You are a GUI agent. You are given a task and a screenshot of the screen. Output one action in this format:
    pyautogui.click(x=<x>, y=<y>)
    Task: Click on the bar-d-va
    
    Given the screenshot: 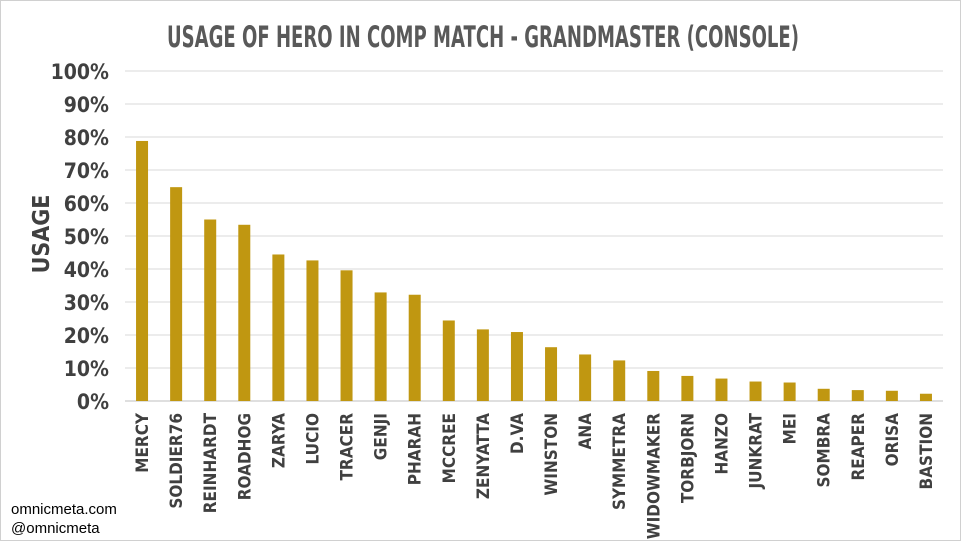 What is the action you would take?
    pyautogui.click(x=516, y=366)
    